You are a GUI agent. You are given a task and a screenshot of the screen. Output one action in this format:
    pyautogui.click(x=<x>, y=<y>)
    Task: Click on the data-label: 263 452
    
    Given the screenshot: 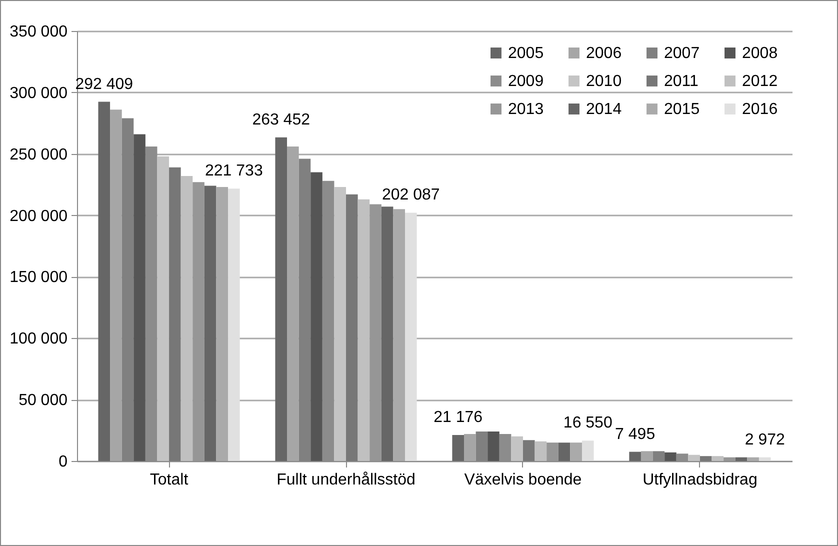 What is the action you would take?
    pyautogui.click(x=281, y=119)
    